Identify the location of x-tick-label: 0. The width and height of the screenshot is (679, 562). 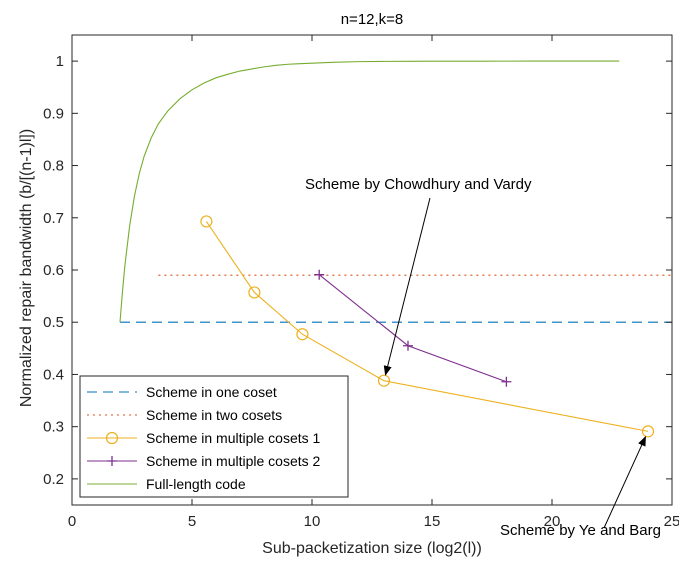
(72, 521).